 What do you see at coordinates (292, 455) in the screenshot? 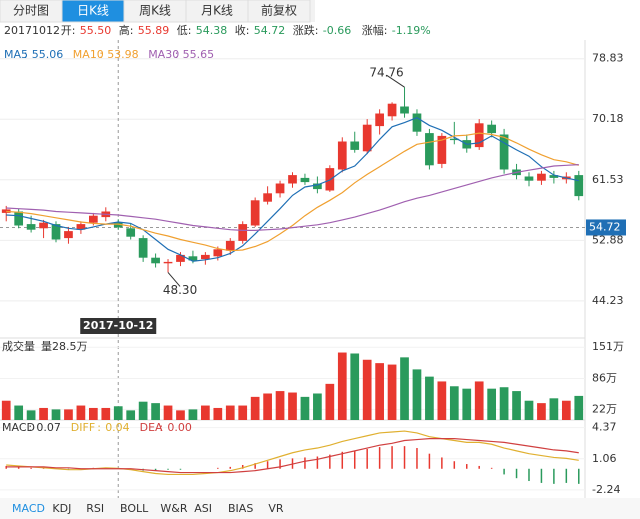
I see `macd-line` at bounding box center [292, 455].